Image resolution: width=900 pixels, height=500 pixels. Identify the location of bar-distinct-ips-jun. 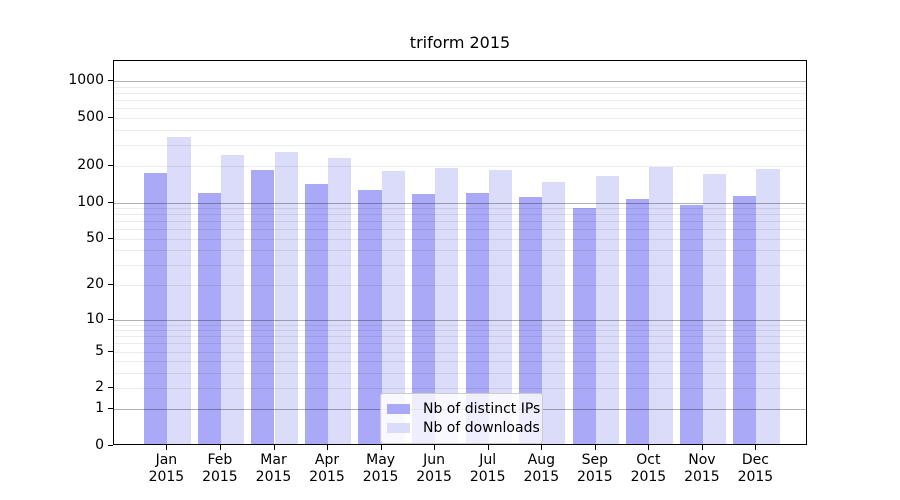
(423, 319).